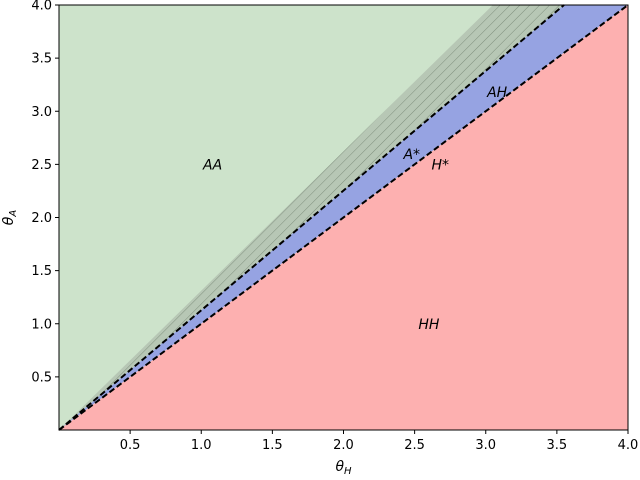  I want to click on x-tick-label: 4.0, so click(628, 445).